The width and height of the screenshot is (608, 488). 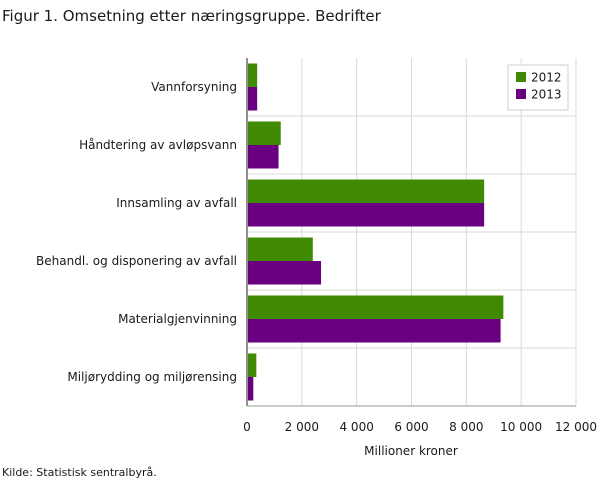 What do you see at coordinates (411, 427) in the screenshot?
I see `x-tick-label: 6 000` at bounding box center [411, 427].